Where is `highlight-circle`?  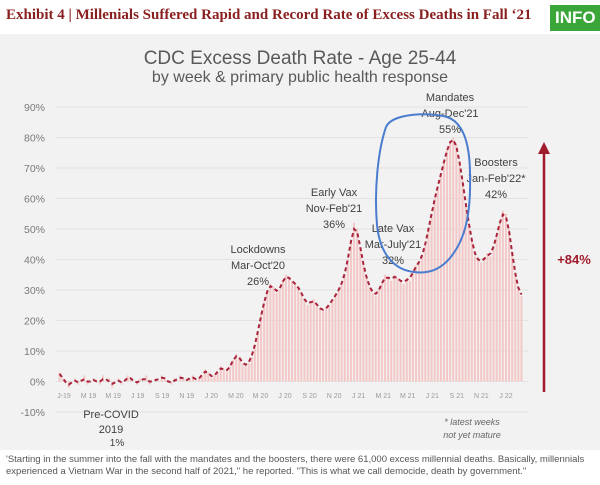 highlight-circle is located at coordinates (423, 193).